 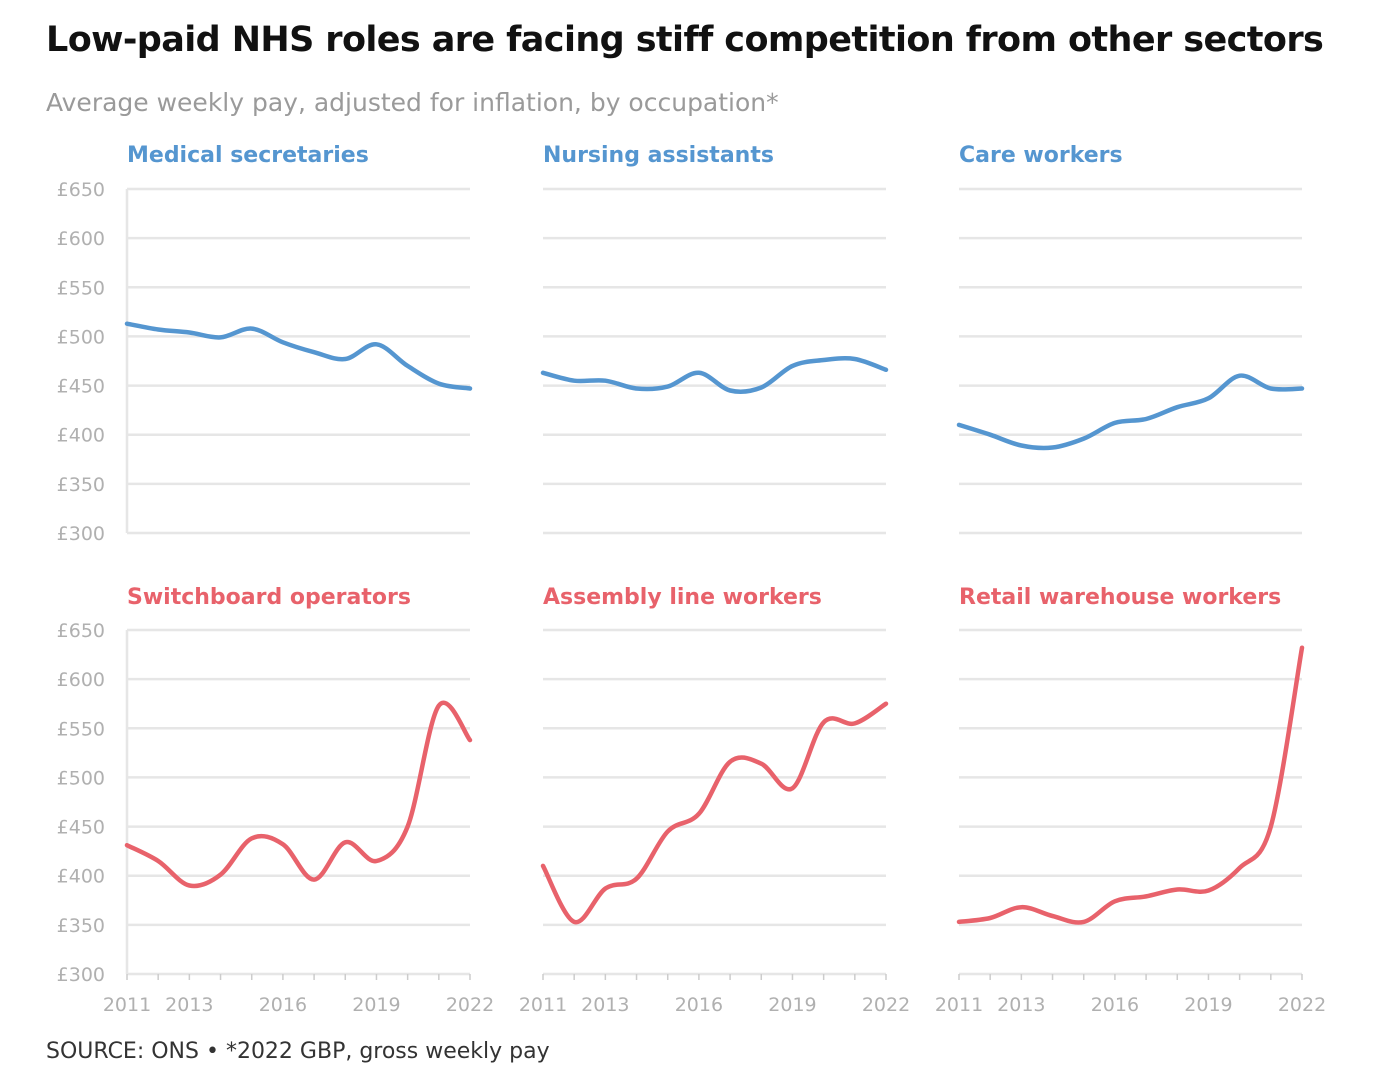 I want to click on panel-2: Care workers, so click(x=1130, y=339).